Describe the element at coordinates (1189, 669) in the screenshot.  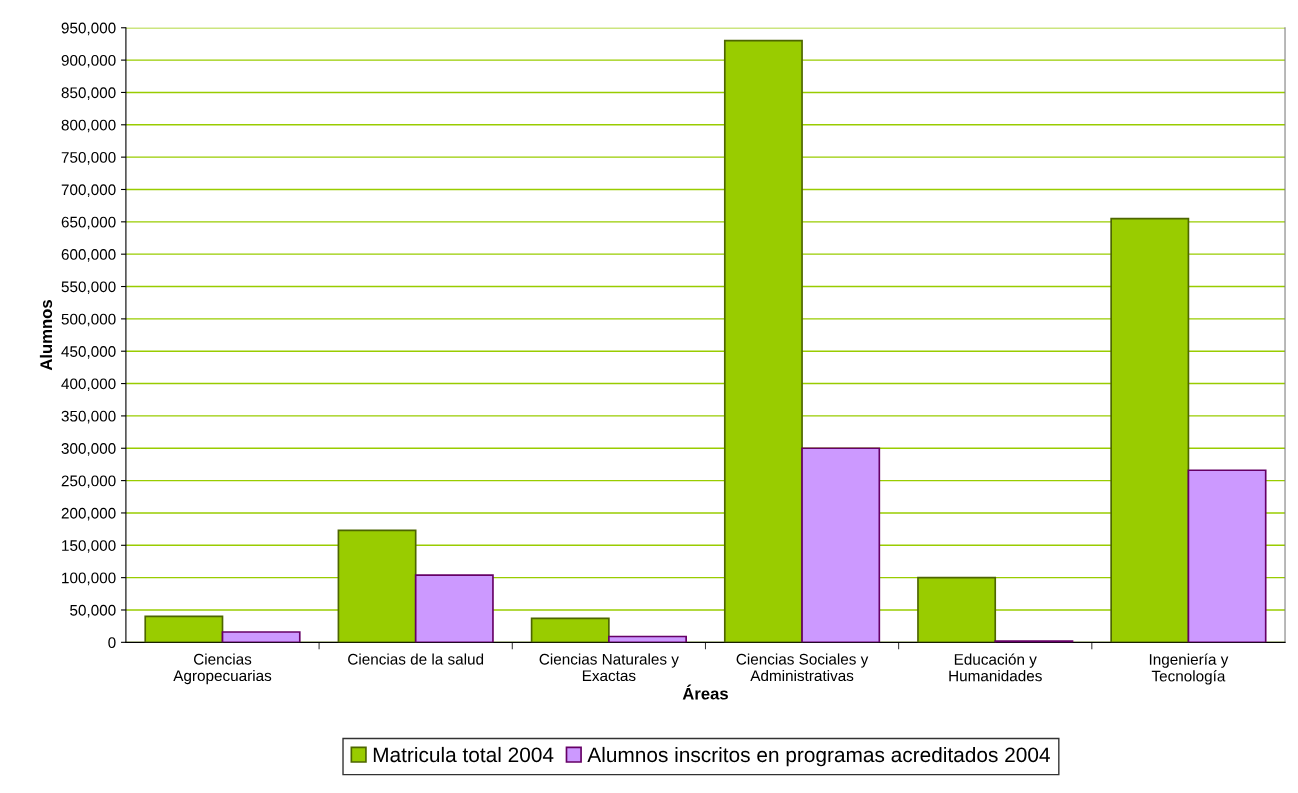
I see `x-tick-label: Ingeniería y Tecnología` at that location.